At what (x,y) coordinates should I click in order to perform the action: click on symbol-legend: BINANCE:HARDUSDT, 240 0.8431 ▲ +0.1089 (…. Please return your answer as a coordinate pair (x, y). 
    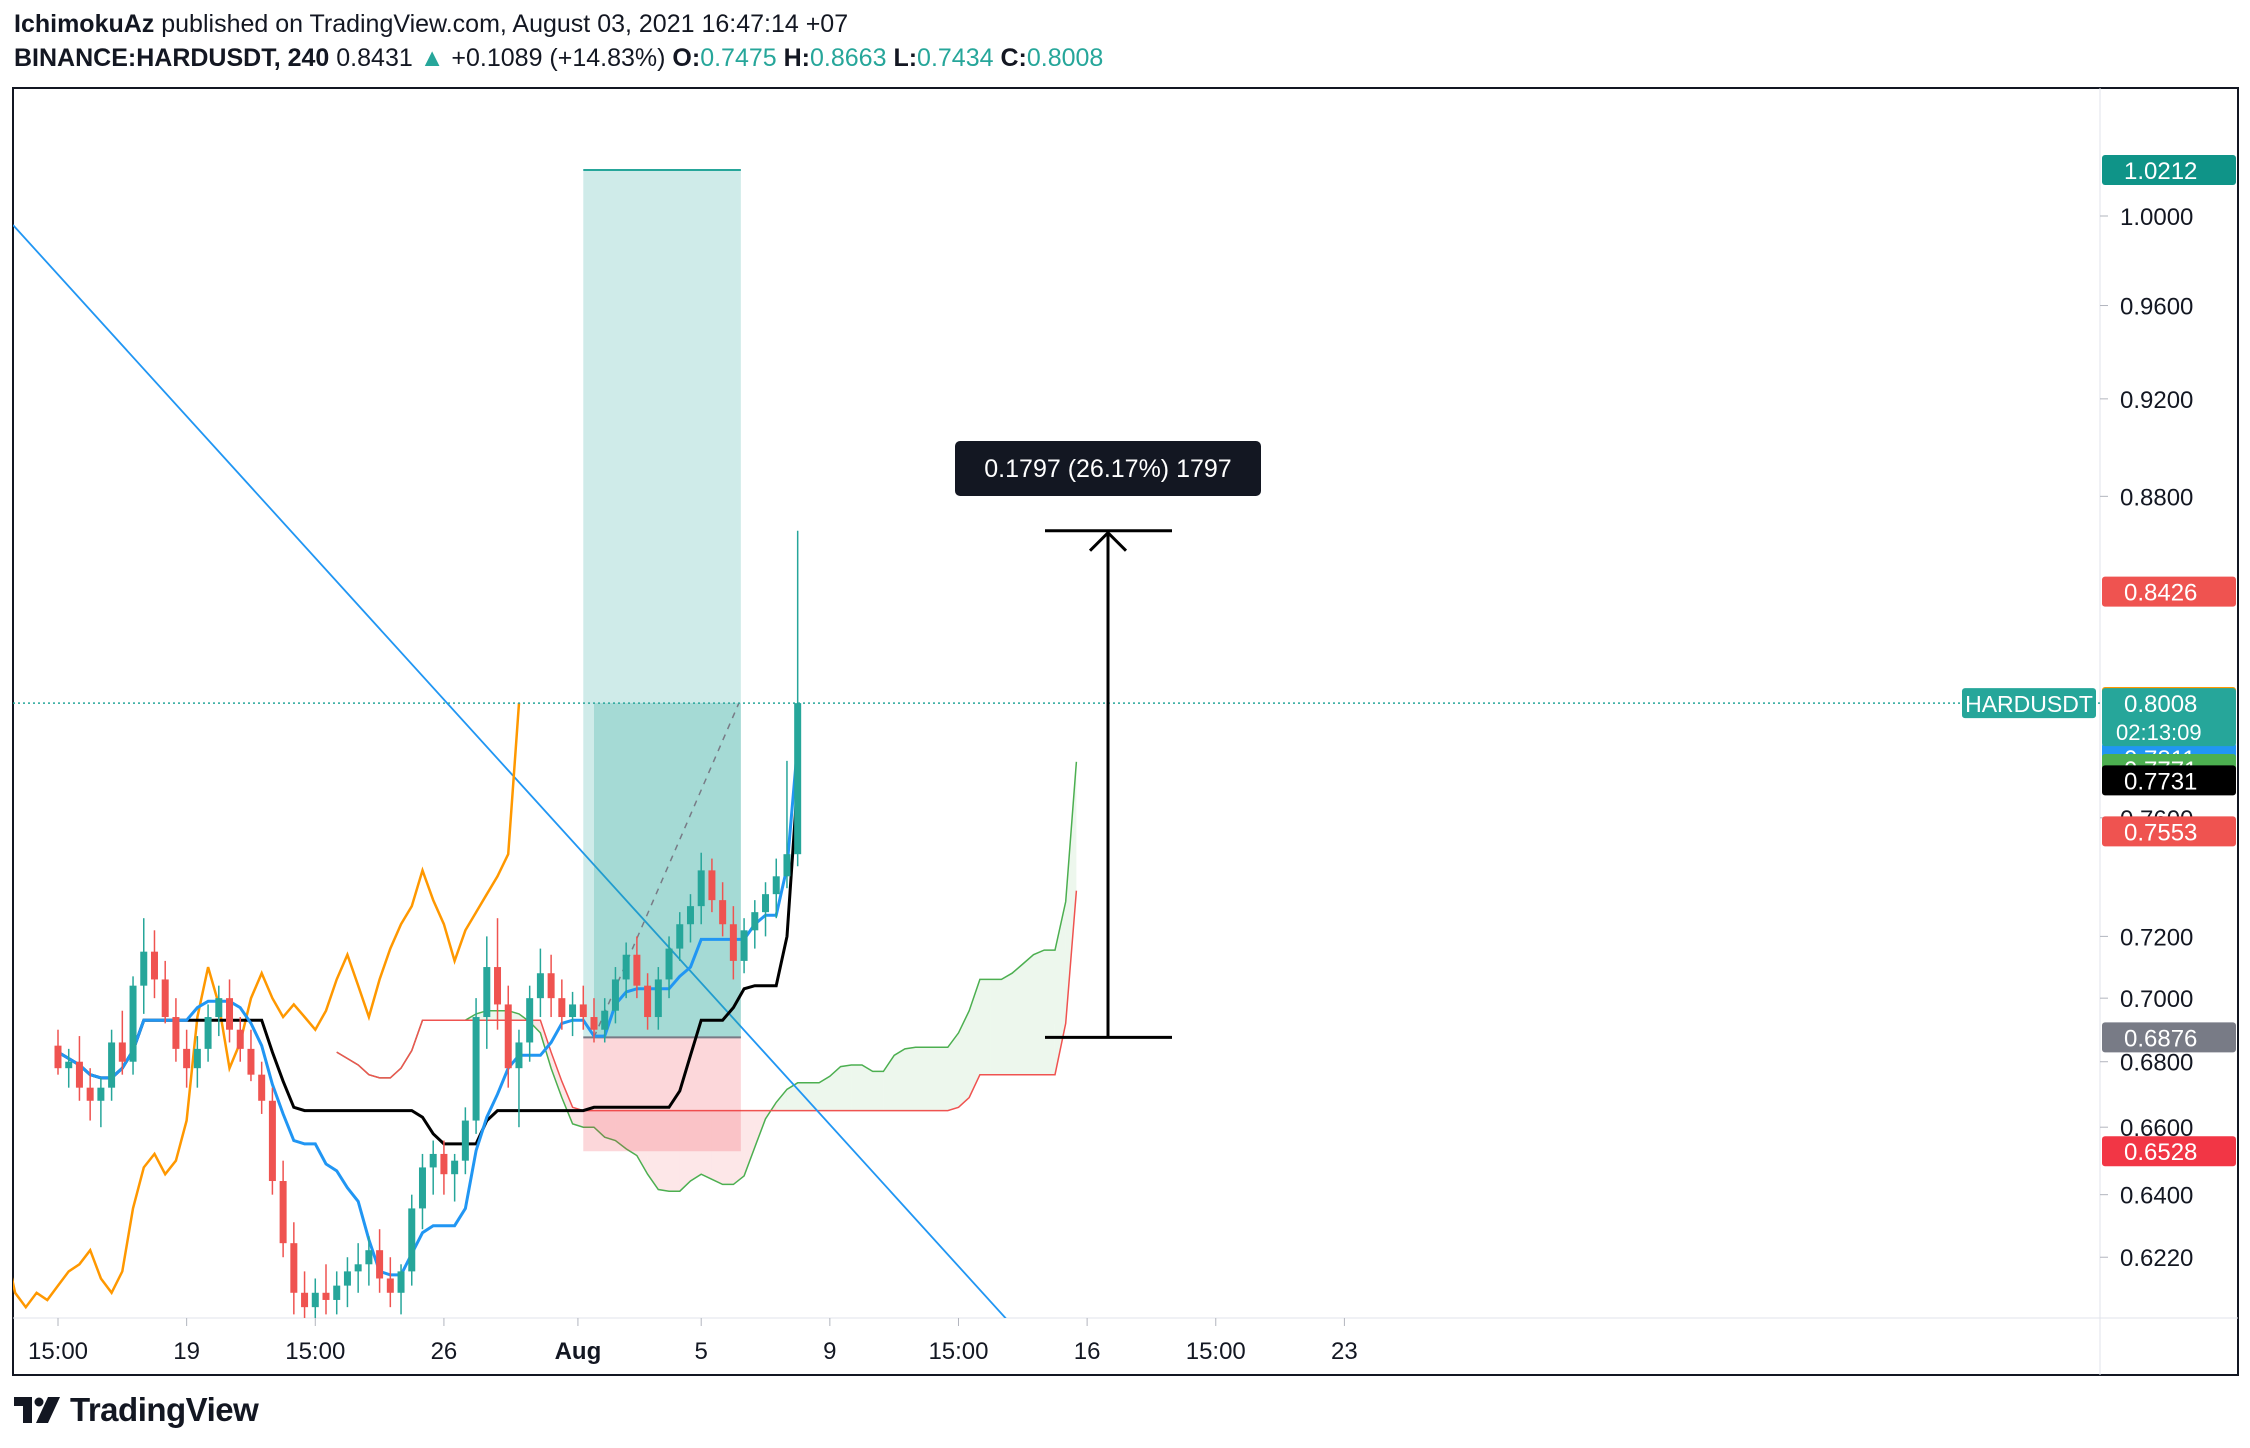
    Looking at the image, I should click on (558, 58).